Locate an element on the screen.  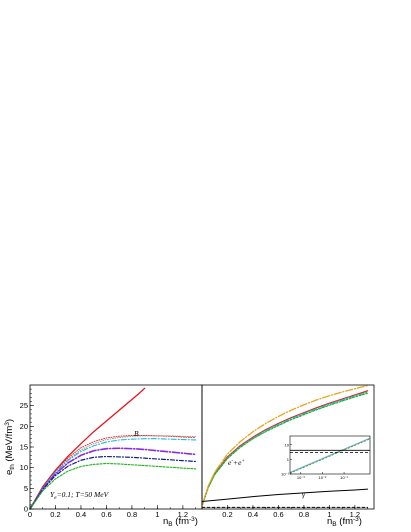
left-ticks: 0 0.2 0.4 0.6 0.8 1 1.2 0 5 10 15 20 25 is located at coordinates (108, 453).